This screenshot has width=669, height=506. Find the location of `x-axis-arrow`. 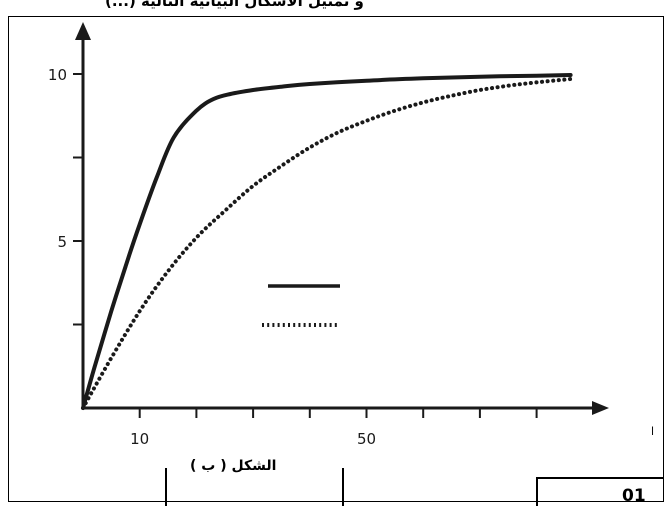

x-axis-arrow is located at coordinates (600, 408).